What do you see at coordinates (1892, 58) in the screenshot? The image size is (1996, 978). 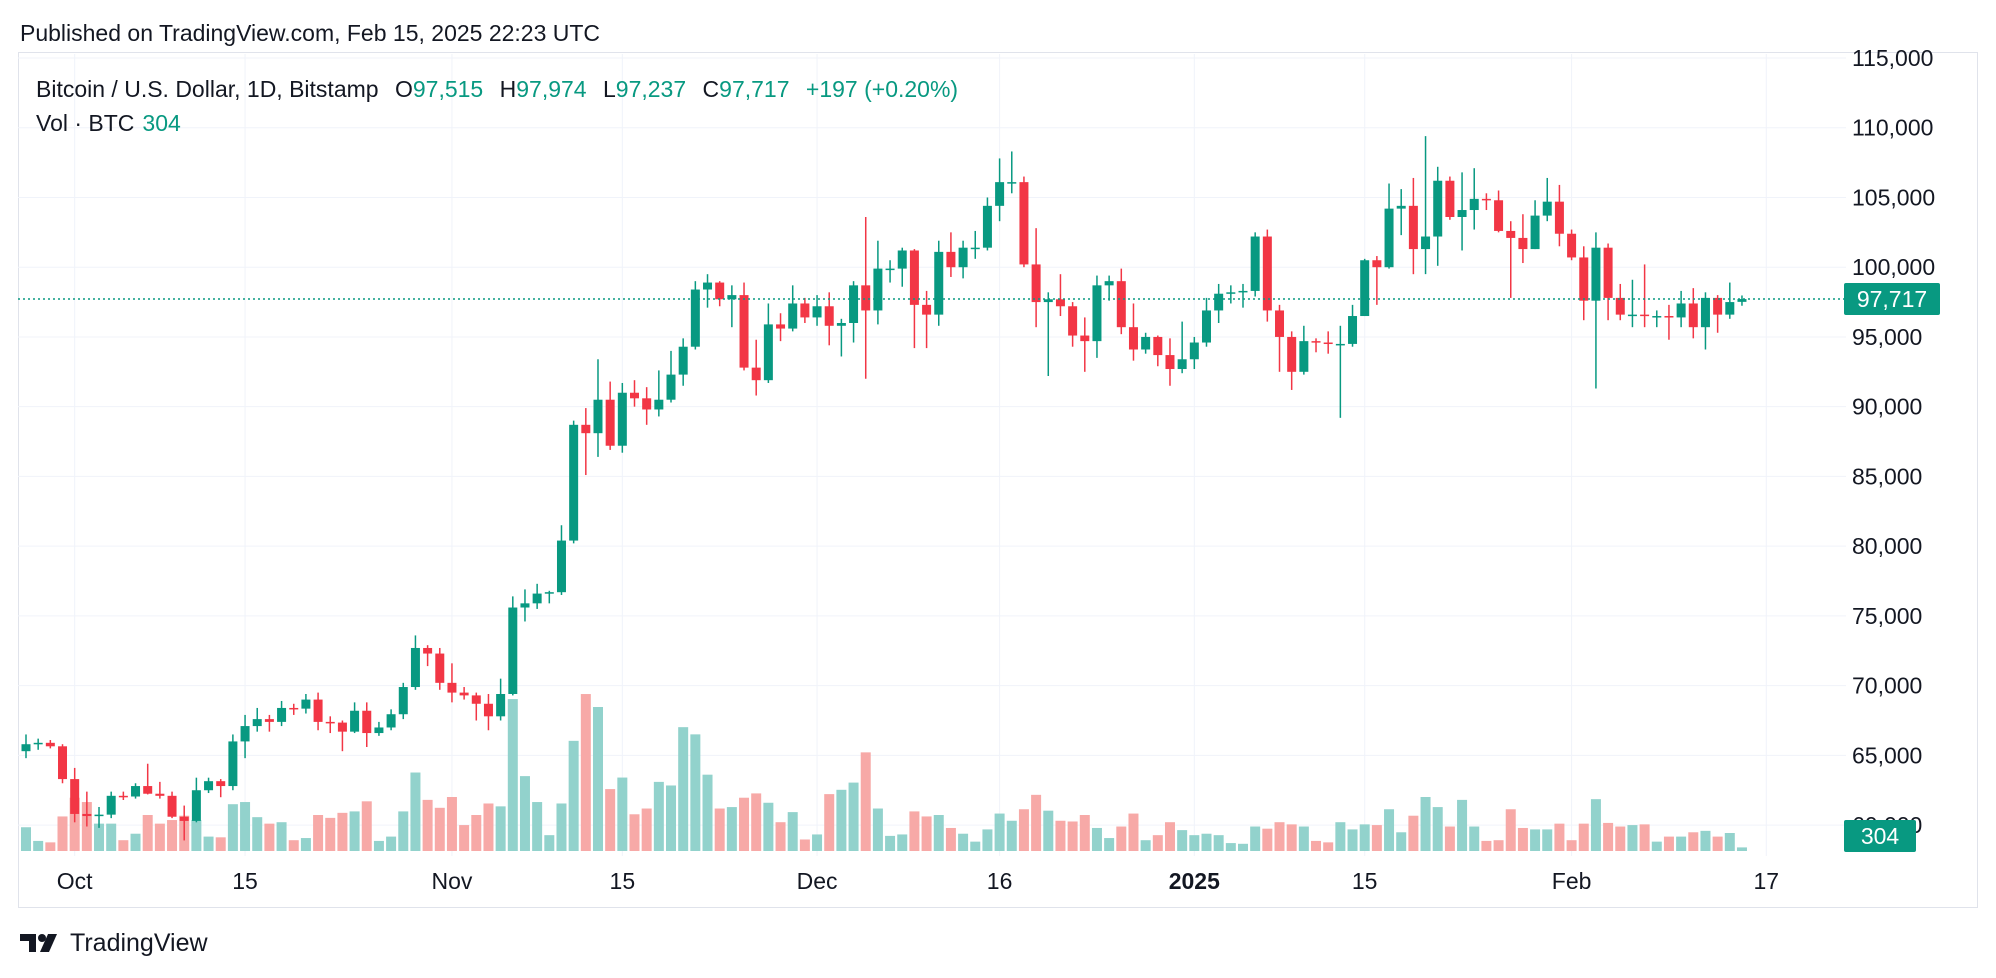 I see `y-tick-label: 115,000` at bounding box center [1892, 58].